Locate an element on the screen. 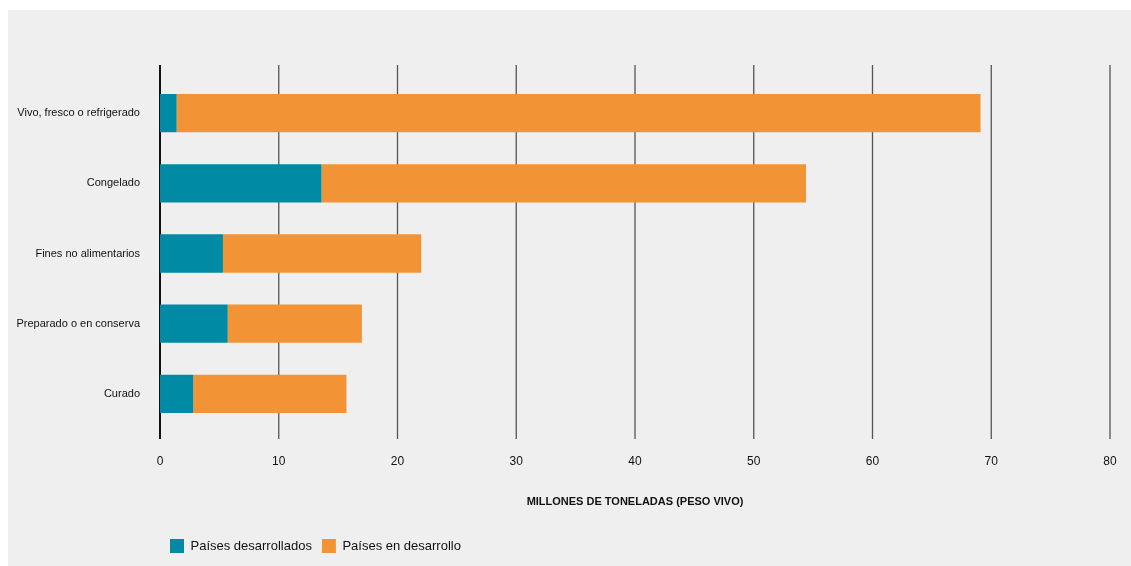 This screenshot has width=1131, height=566. x-tick-label: 10 is located at coordinates (279, 460).